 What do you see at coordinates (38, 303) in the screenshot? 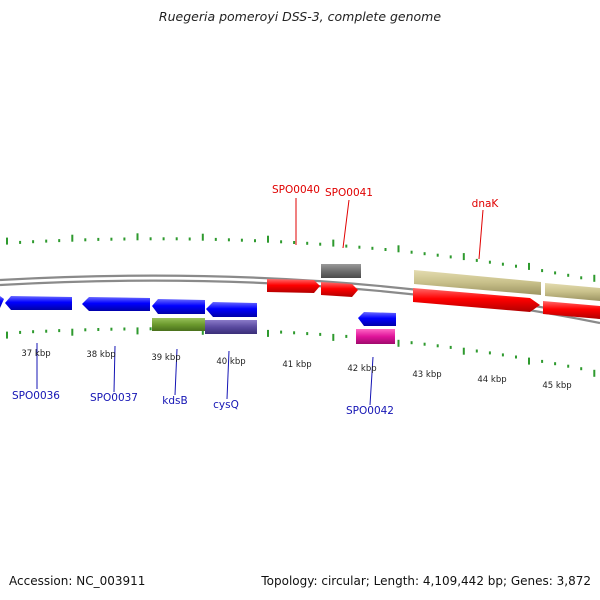
I see `gene-SPO0036` at bounding box center [38, 303].